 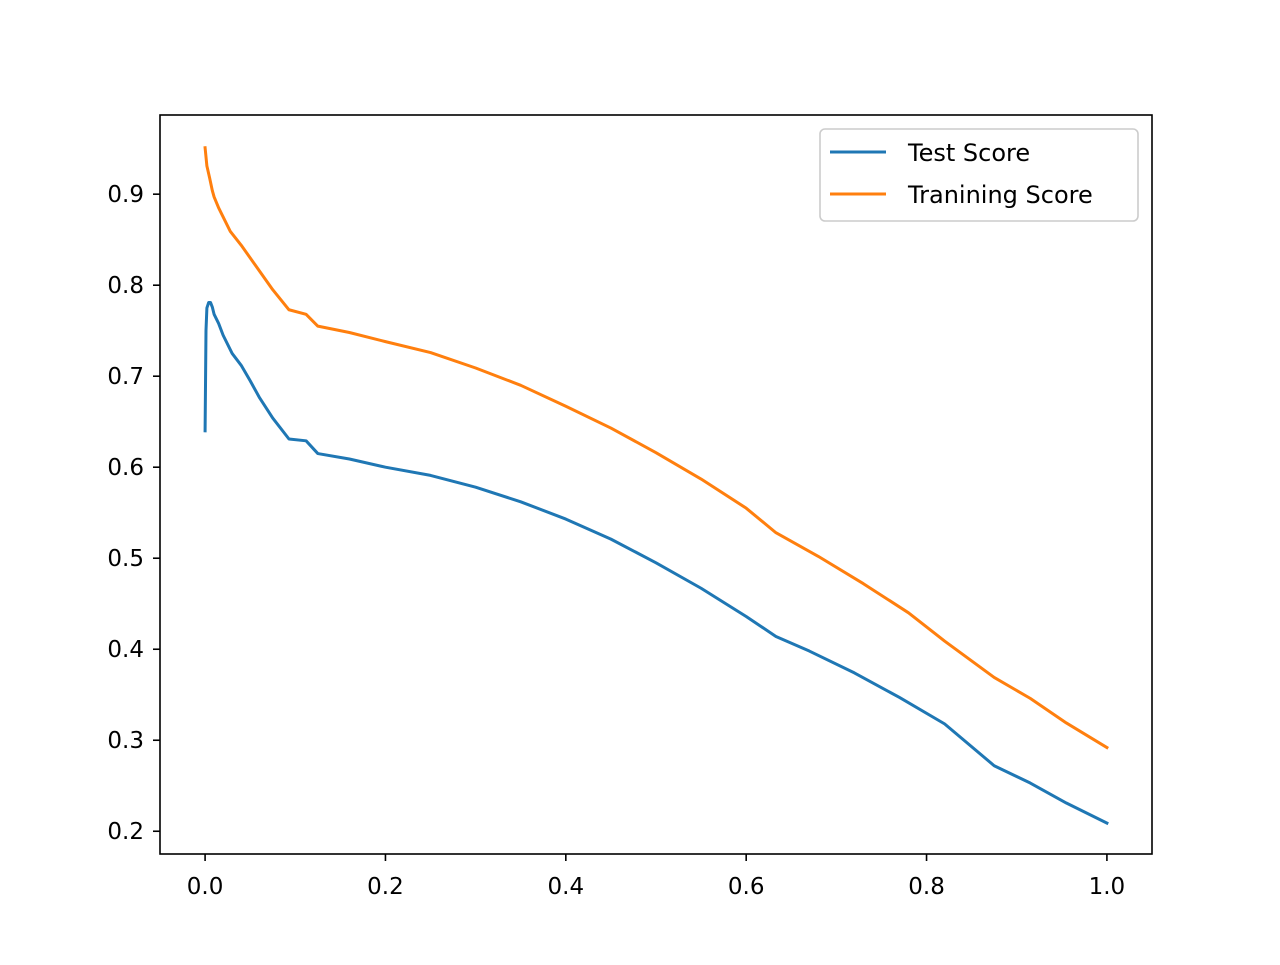 I want to click on x-tick-label: 0.8, so click(x=926, y=887).